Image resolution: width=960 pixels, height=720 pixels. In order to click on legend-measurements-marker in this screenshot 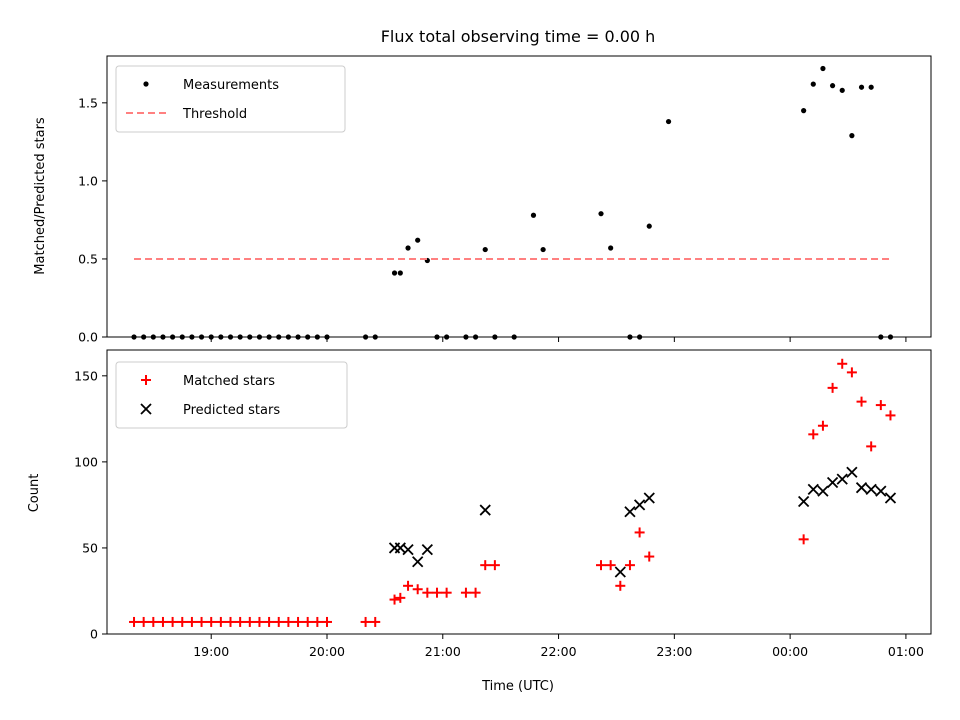, I will do `click(146, 84)`.